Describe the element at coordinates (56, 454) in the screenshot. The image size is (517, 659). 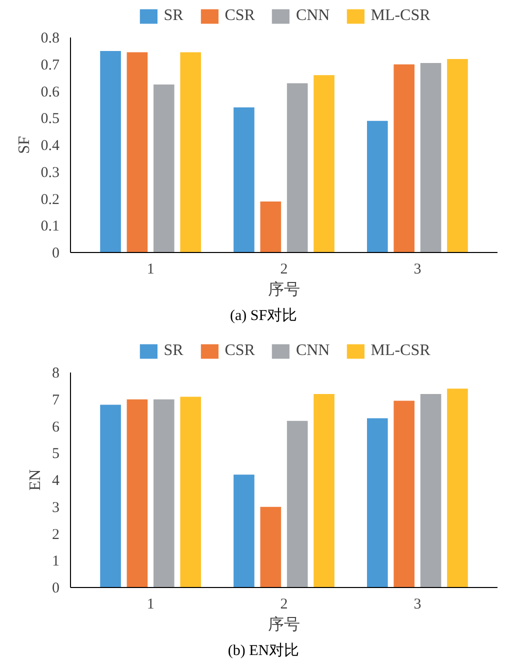
I see `y-tick-label: 5` at that location.